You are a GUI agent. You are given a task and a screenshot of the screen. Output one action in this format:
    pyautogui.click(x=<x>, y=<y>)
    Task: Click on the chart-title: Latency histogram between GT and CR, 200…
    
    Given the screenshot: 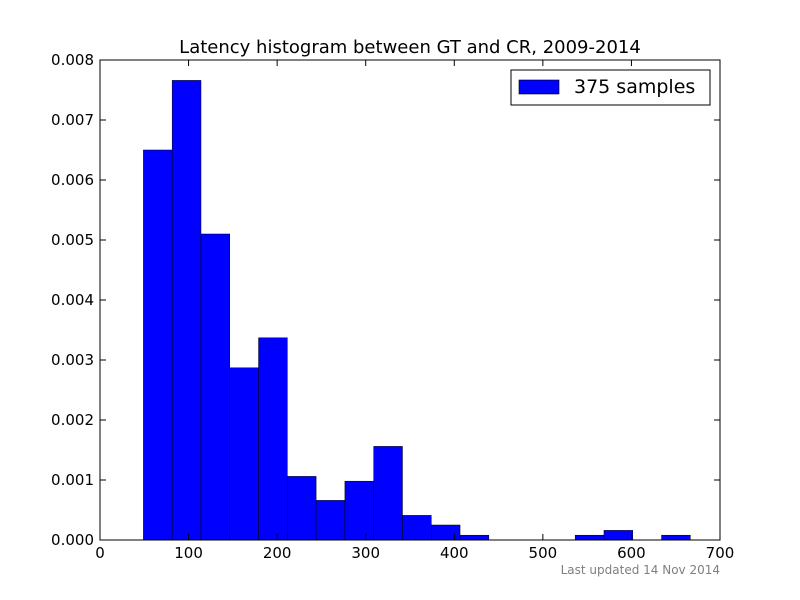 What is the action you would take?
    pyautogui.click(x=410, y=47)
    